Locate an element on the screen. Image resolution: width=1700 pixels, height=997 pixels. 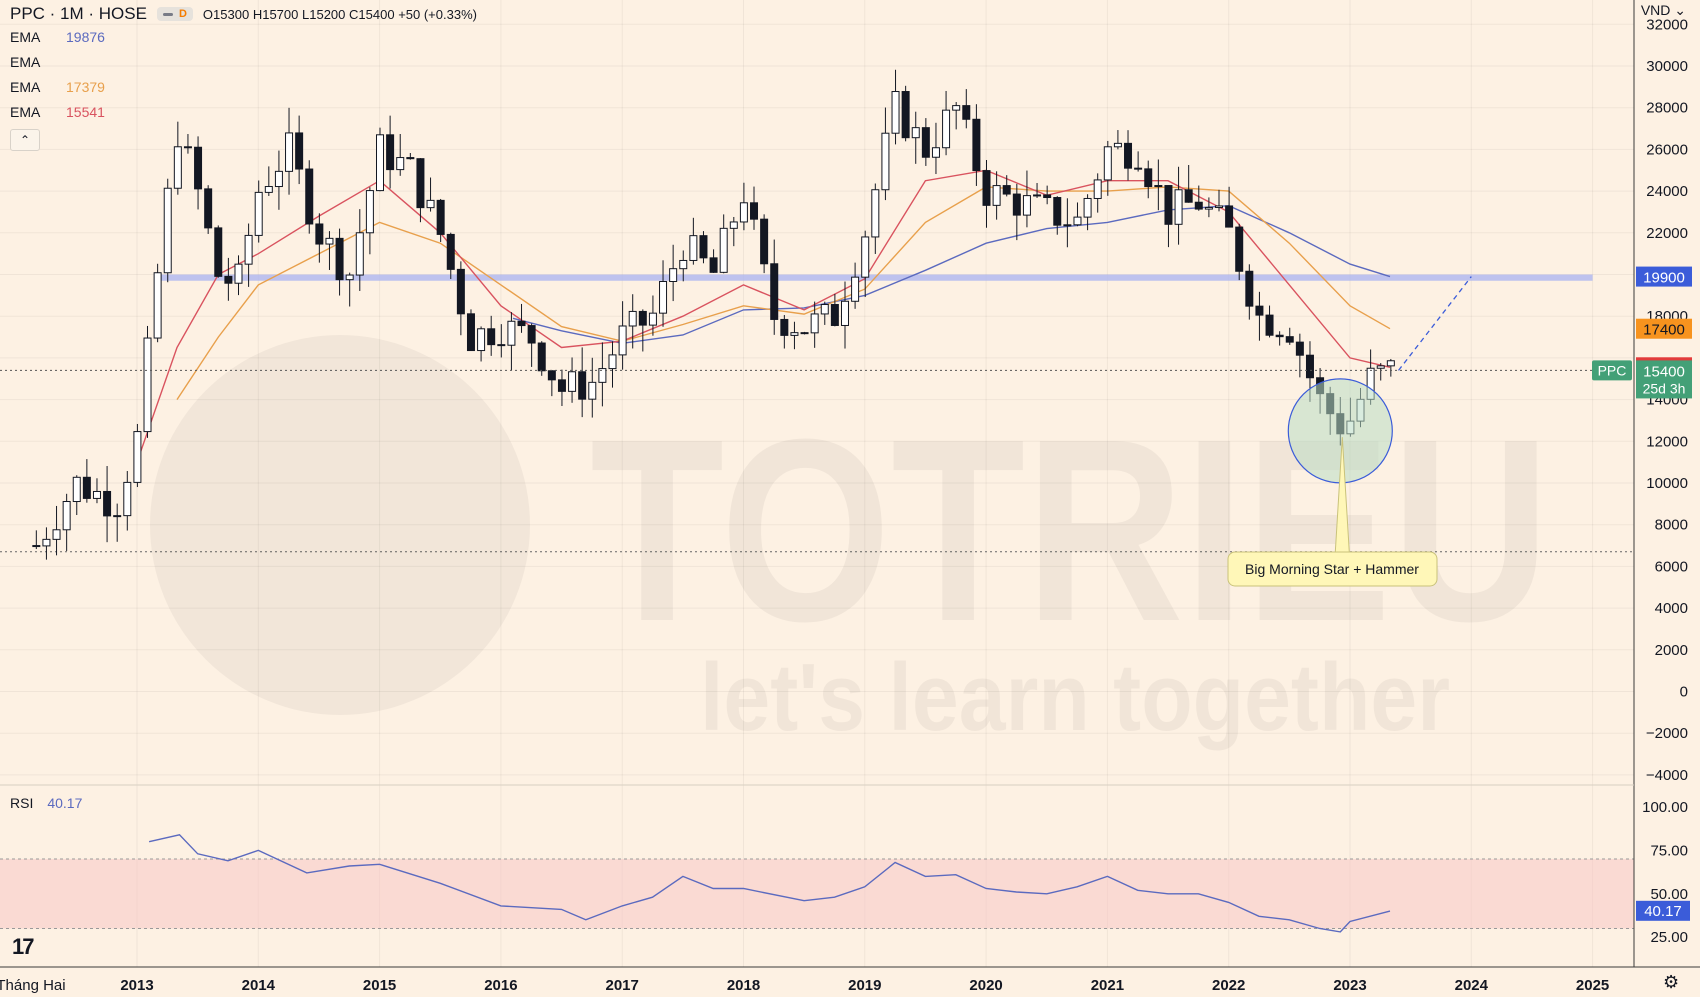
price-tick-label: 32000 is located at coordinates (1667, 24).